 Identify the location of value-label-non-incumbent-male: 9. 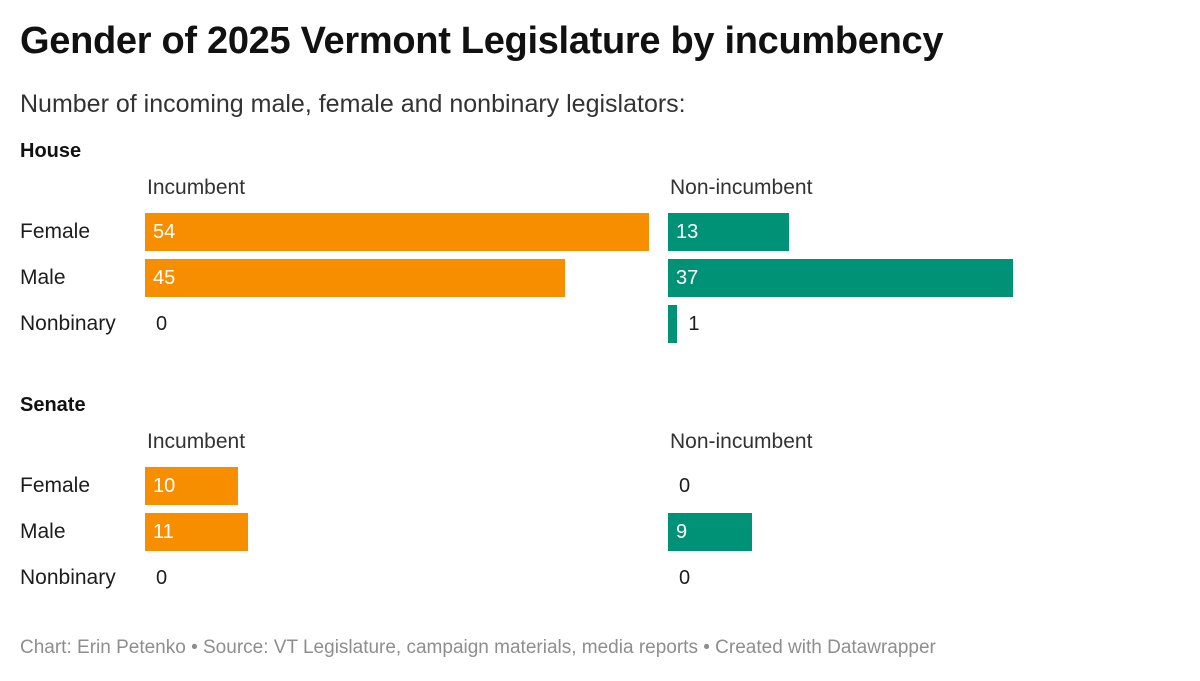
(682, 532).